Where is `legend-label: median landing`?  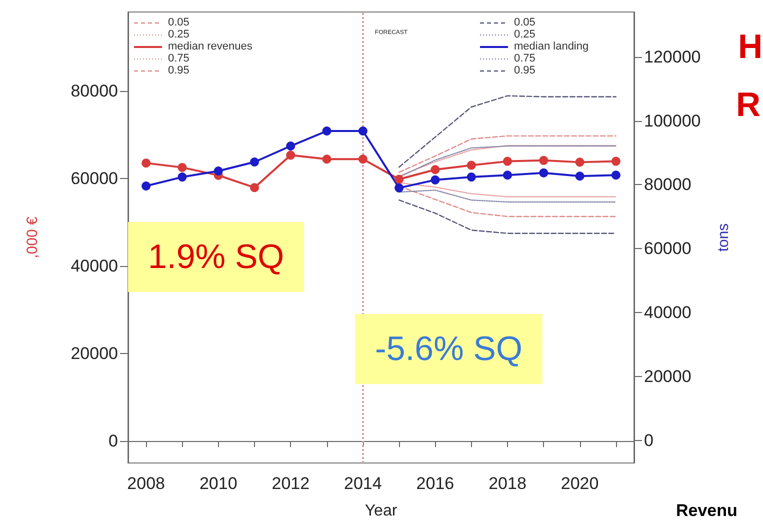
legend-label: median landing is located at coordinates (551, 46).